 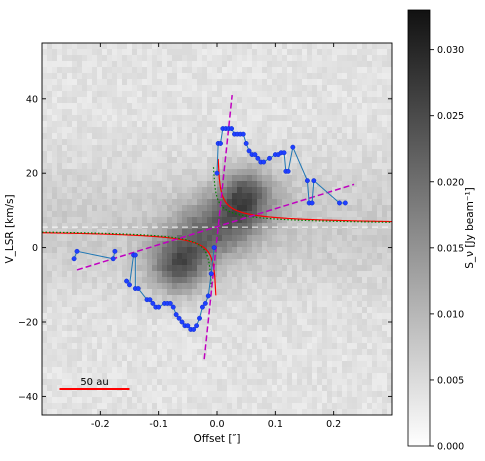 I want to click on colorbar-tick-label: 0.000, so click(x=450, y=447).